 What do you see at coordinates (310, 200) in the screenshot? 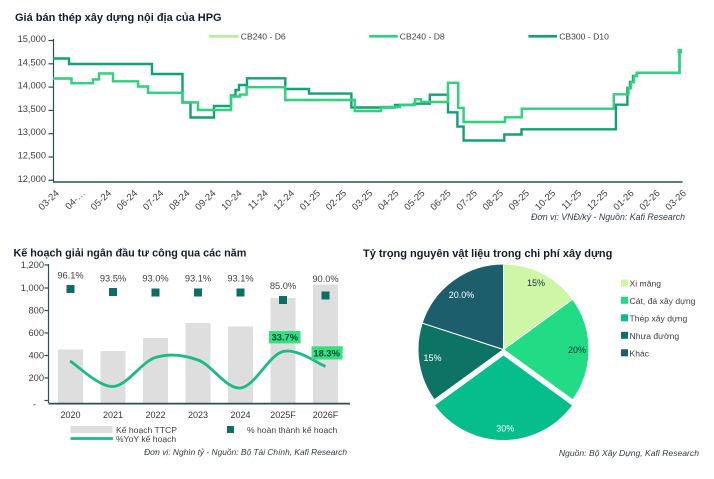
I see `svg-text: 01-25` at bounding box center [310, 200].